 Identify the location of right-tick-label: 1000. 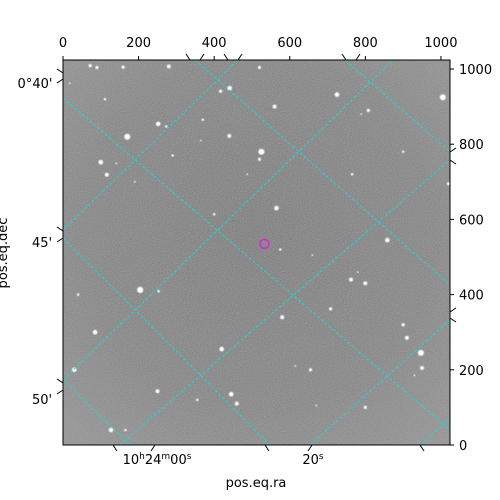
(475, 70).